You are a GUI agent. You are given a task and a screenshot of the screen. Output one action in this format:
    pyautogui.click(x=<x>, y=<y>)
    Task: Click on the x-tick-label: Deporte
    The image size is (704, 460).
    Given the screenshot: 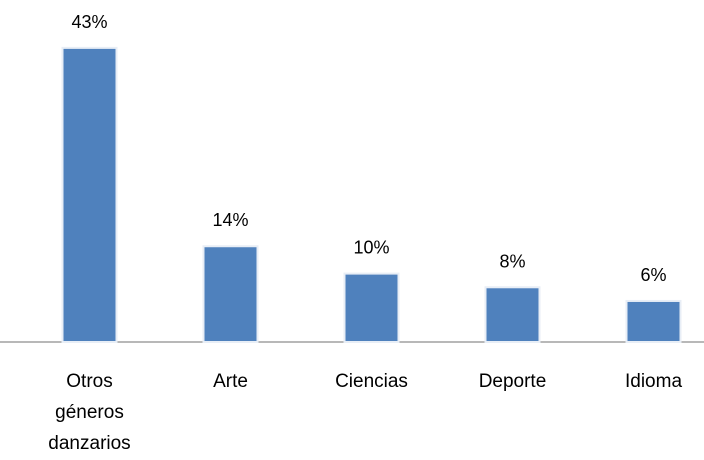 What is the action you would take?
    pyautogui.click(x=512, y=381)
    